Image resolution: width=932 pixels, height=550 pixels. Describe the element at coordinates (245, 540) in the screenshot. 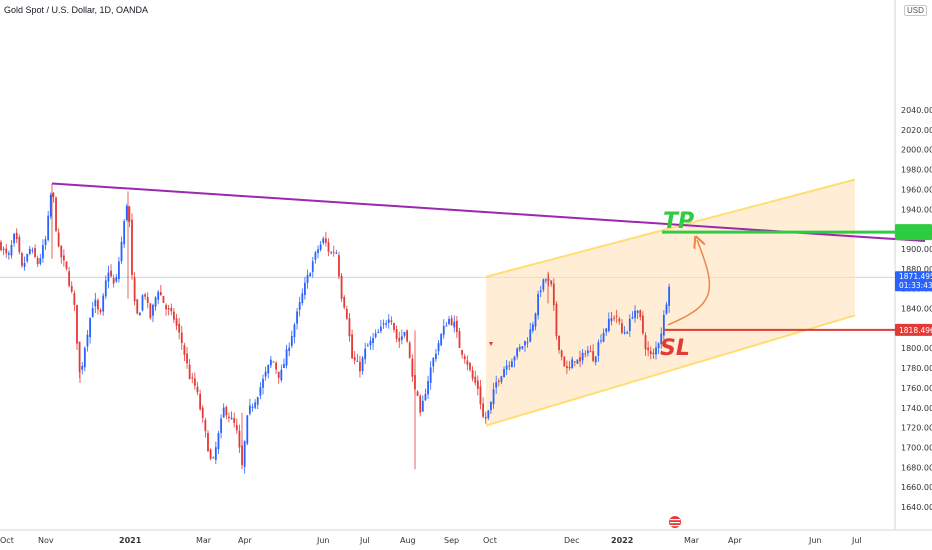

I see `time-tick-label: Apr` at that location.